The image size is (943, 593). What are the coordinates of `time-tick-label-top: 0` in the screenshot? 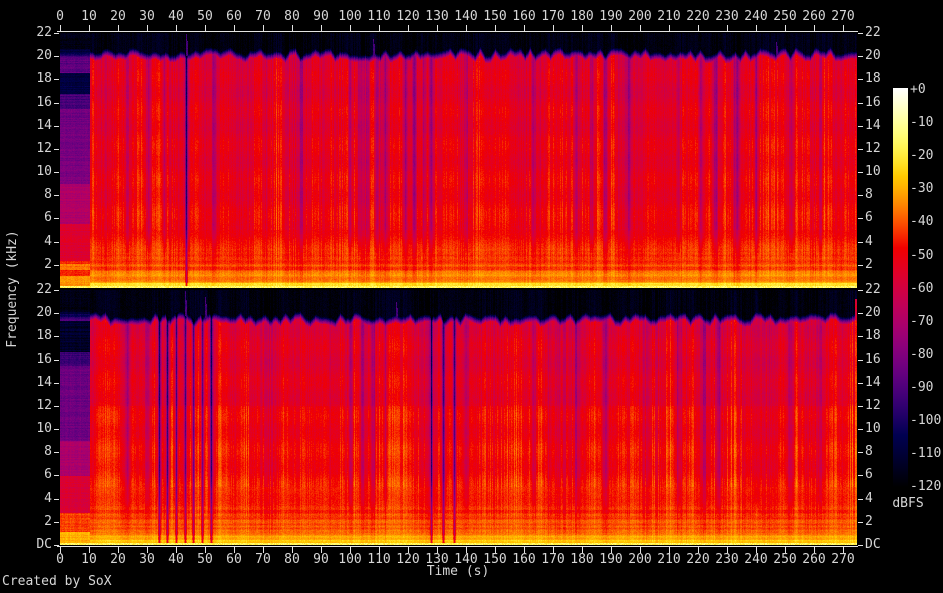 It's located at (60, 16).